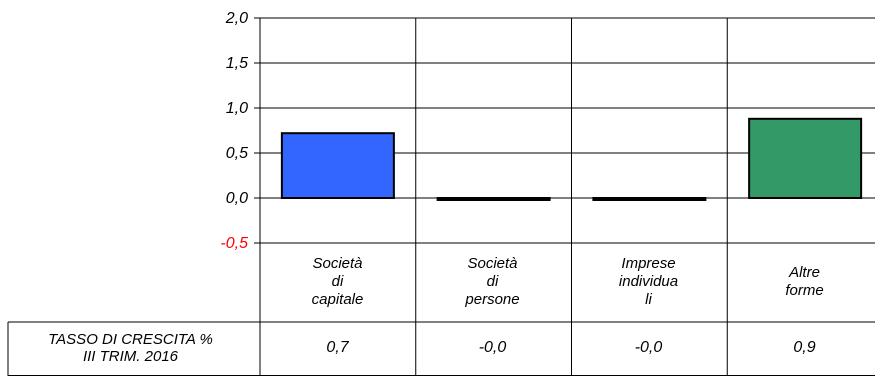 The image size is (875, 376). I want to click on y-tick-label: -0,5, so click(234, 243).